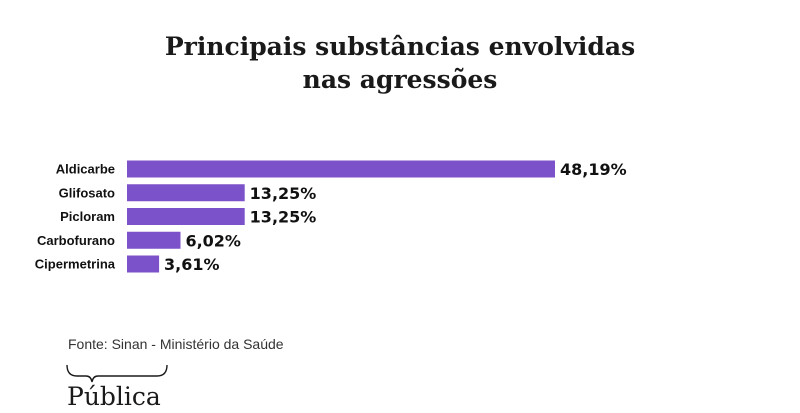  What do you see at coordinates (186, 193) in the screenshot?
I see `bar-glifosato` at bounding box center [186, 193].